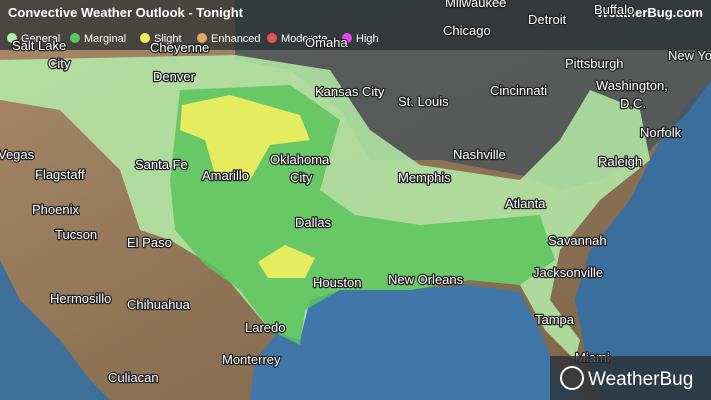 This screenshot has height=400, width=711. What do you see at coordinates (40, 39) in the screenshot?
I see `legend-label: General` at bounding box center [40, 39].